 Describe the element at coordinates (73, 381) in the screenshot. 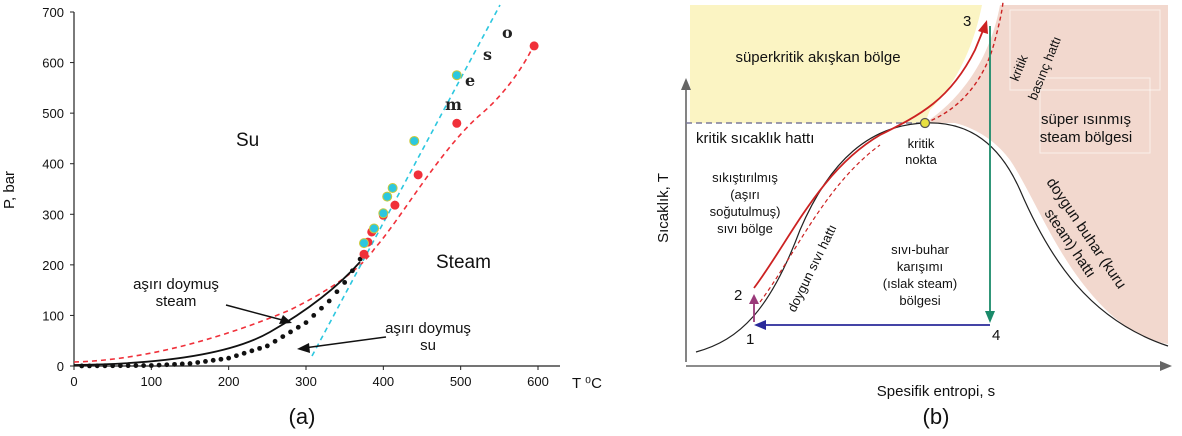

I see `x-tick-label: 0` at that location.